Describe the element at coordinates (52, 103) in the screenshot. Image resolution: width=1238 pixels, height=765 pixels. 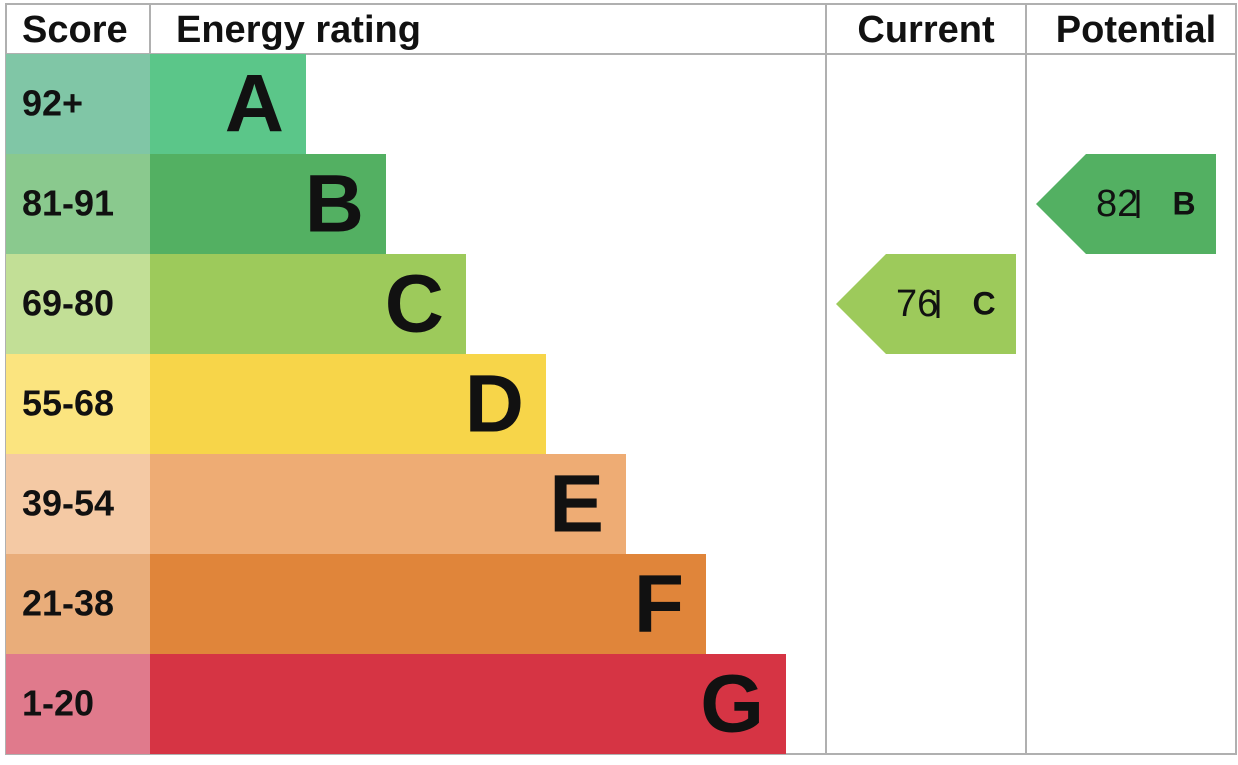
I see `score-range: 92+` at that location.